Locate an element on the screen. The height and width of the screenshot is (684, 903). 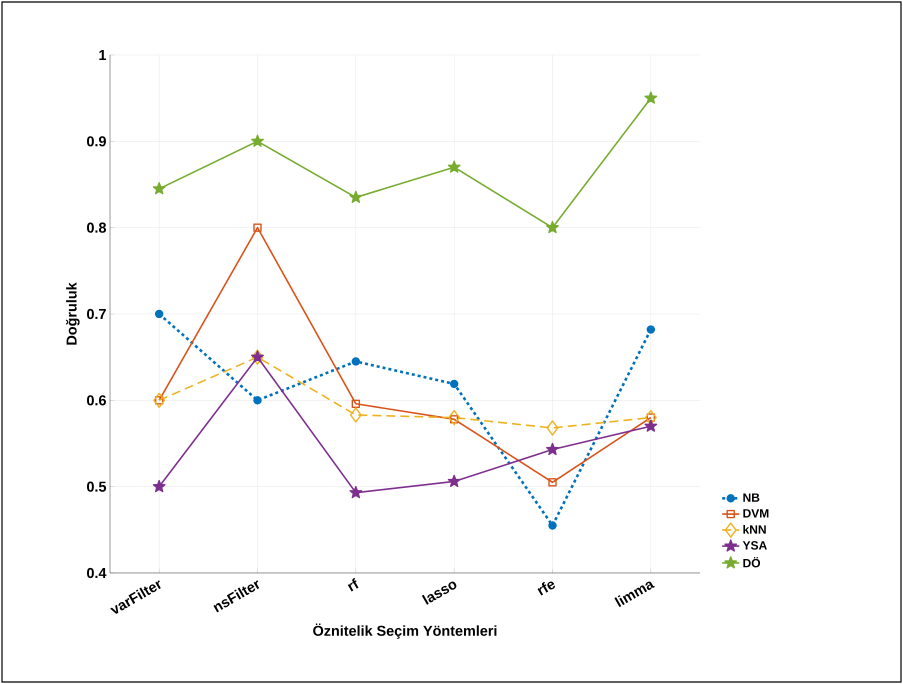
x-tick-label: rf is located at coordinates (353, 585).